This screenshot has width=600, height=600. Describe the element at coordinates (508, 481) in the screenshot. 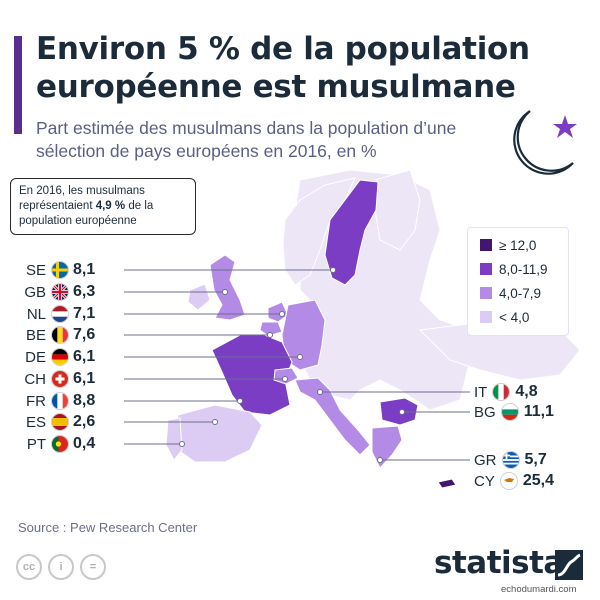

I see `flag-cyprus-icon` at that location.